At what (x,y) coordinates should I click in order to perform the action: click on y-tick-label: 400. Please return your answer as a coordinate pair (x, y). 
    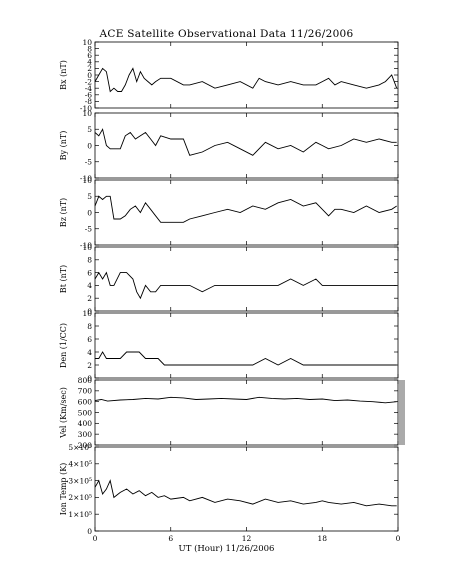
    Looking at the image, I should click on (85, 423).